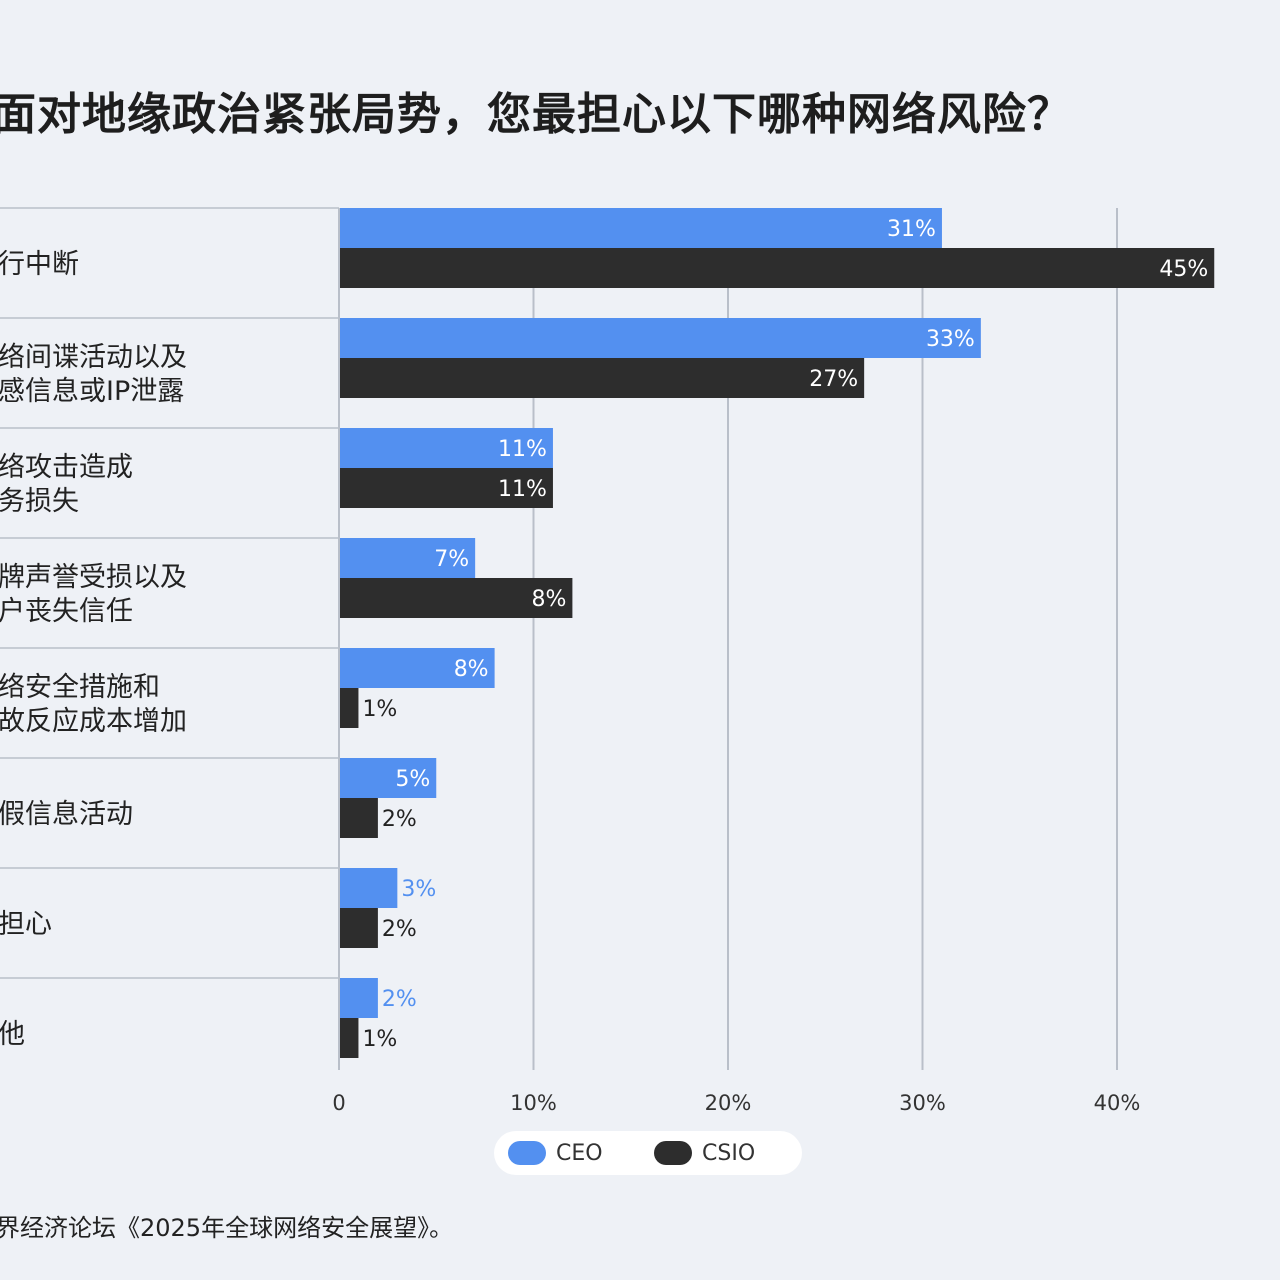 The height and width of the screenshot is (1280, 1280). Describe the element at coordinates (93, 357) in the screenshot. I see `category-label-1: 络间谍活动以及` at that location.